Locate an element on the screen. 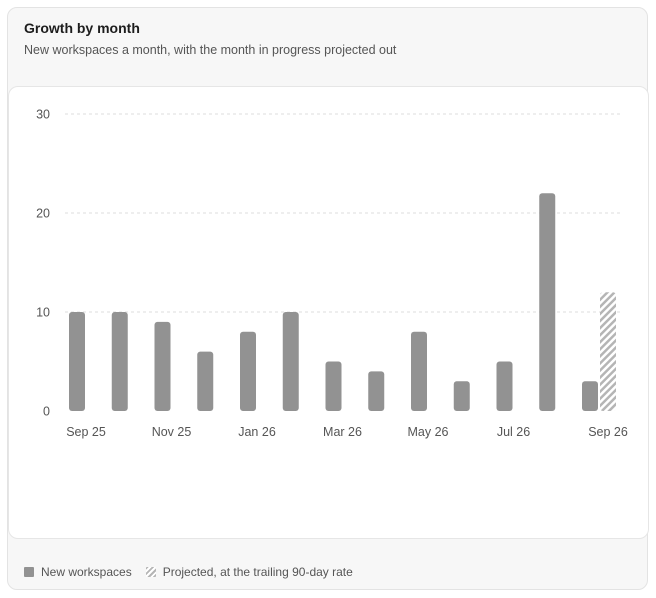  y-tick-label: 10 is located at coordinates (43, 313).